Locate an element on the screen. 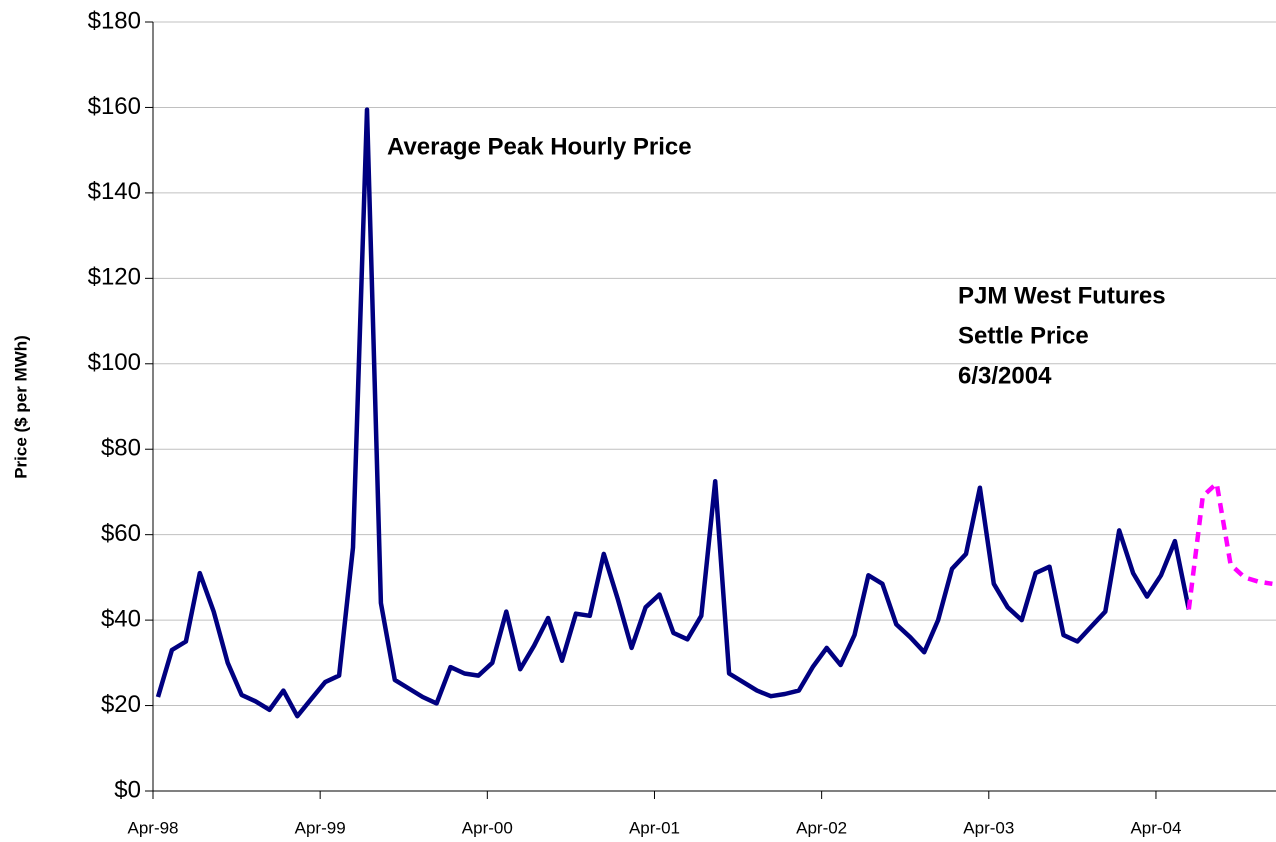  y-tick-label: $140 is located at coordinates (114, 191).